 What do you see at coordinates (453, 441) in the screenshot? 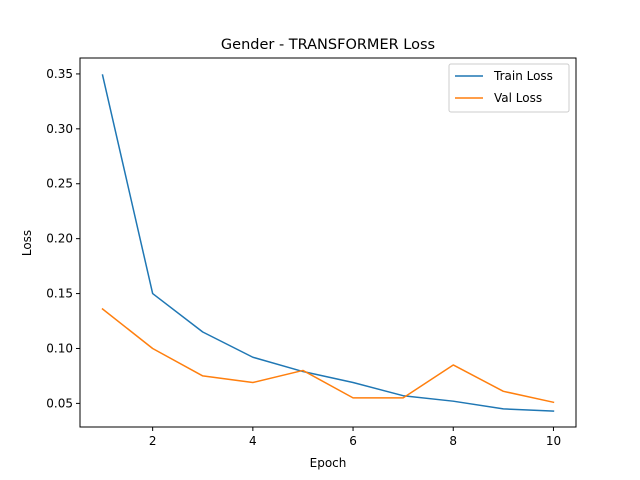
I see `x-tick-label: 8` at bounding box center [453, 441].